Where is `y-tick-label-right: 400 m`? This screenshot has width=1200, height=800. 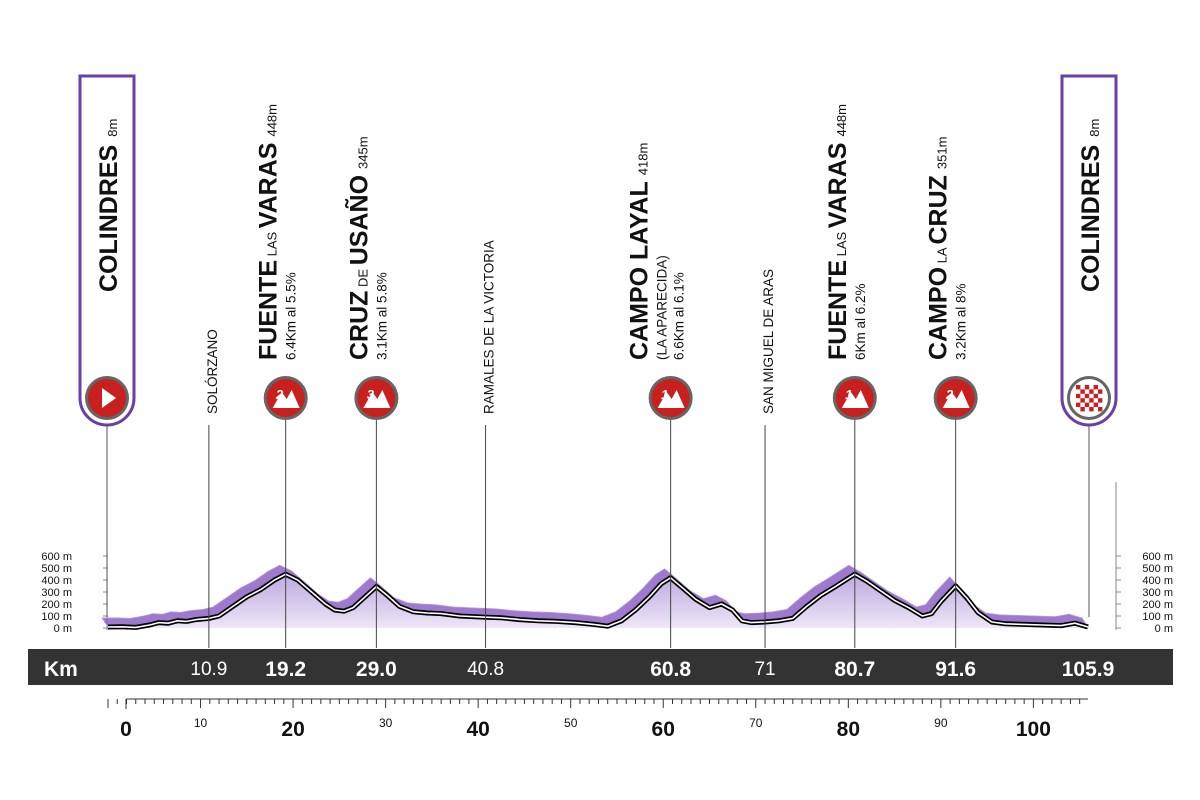
y-tick-label-right: 400 m is located at coordinates (1157, 581).